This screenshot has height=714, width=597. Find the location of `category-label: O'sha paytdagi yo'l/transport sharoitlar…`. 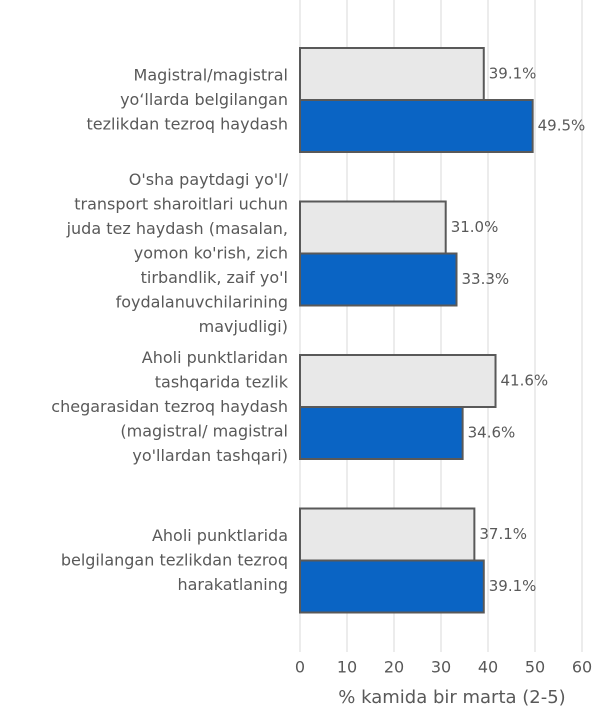

category-label: O'sha paytdagi yo'l/transport sharoitlar… is located at coordinates (177, 253).